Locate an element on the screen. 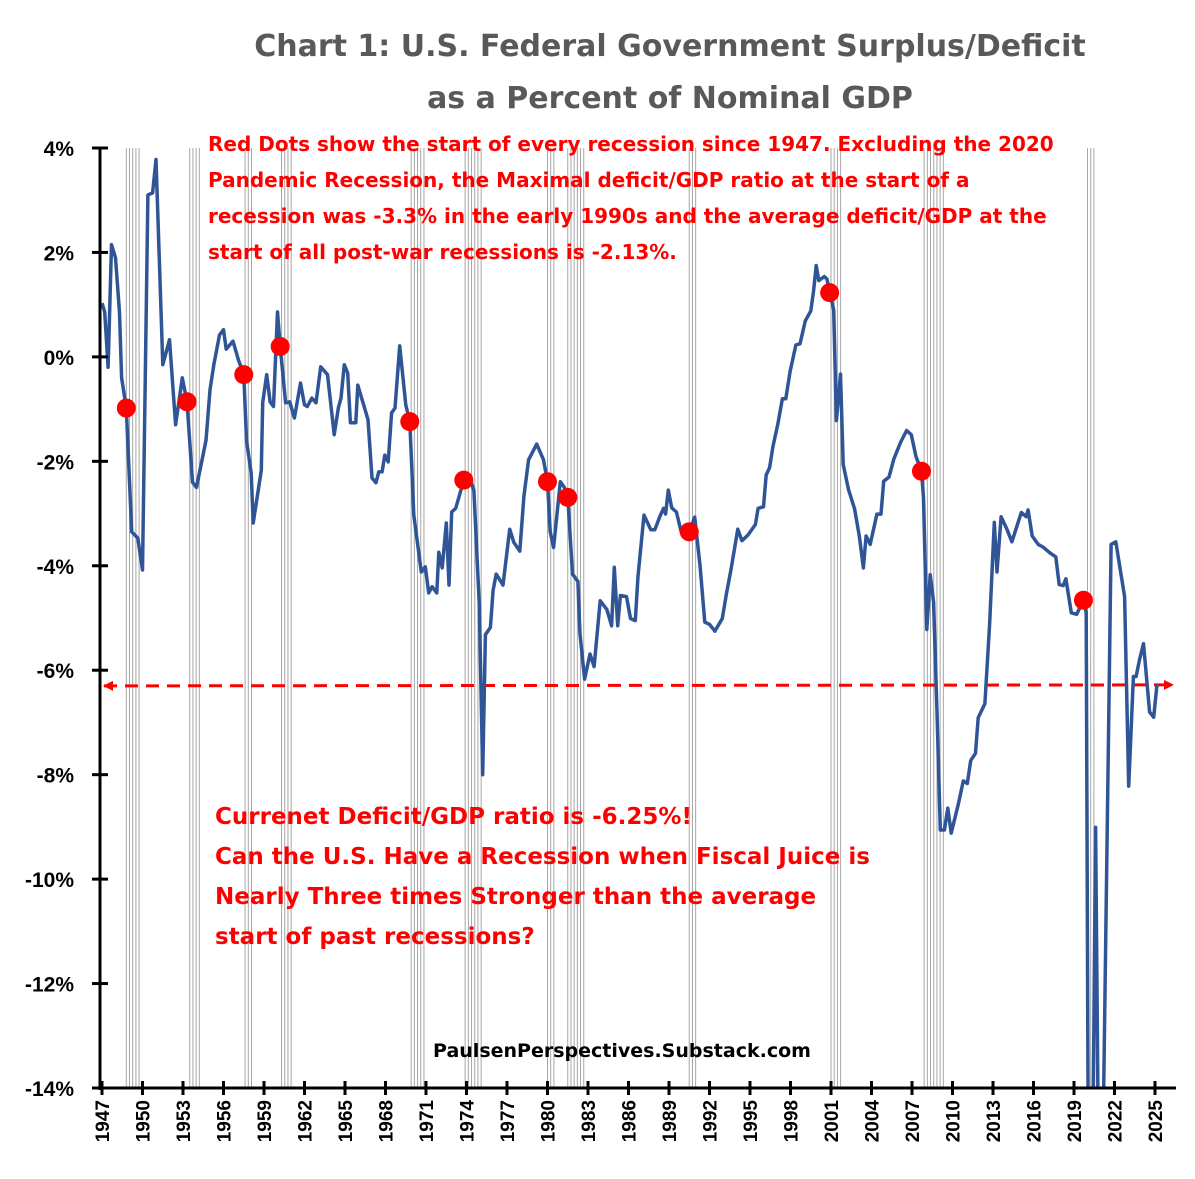 The height and width of the screenshot is (1179, 1195). chart-title-line-2: as a Percent of Nominal GDP is located at coordinates (670, 98).